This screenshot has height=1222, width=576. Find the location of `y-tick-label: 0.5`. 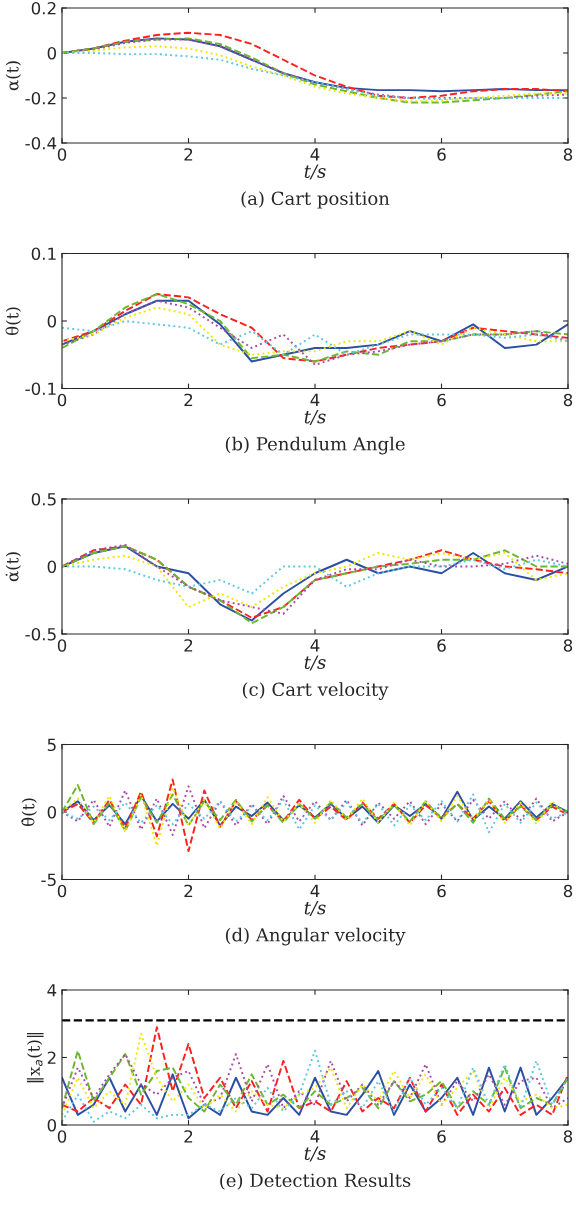

y-tick-label: 0.5 is located at coordinates (43, 499).